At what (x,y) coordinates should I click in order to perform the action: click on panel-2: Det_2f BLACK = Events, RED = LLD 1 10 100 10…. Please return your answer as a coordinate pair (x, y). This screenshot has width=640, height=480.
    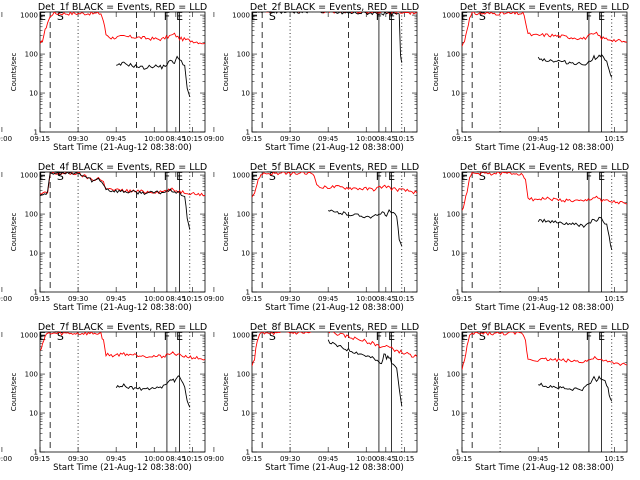
    Looking at the image, I should click on (292, 77).